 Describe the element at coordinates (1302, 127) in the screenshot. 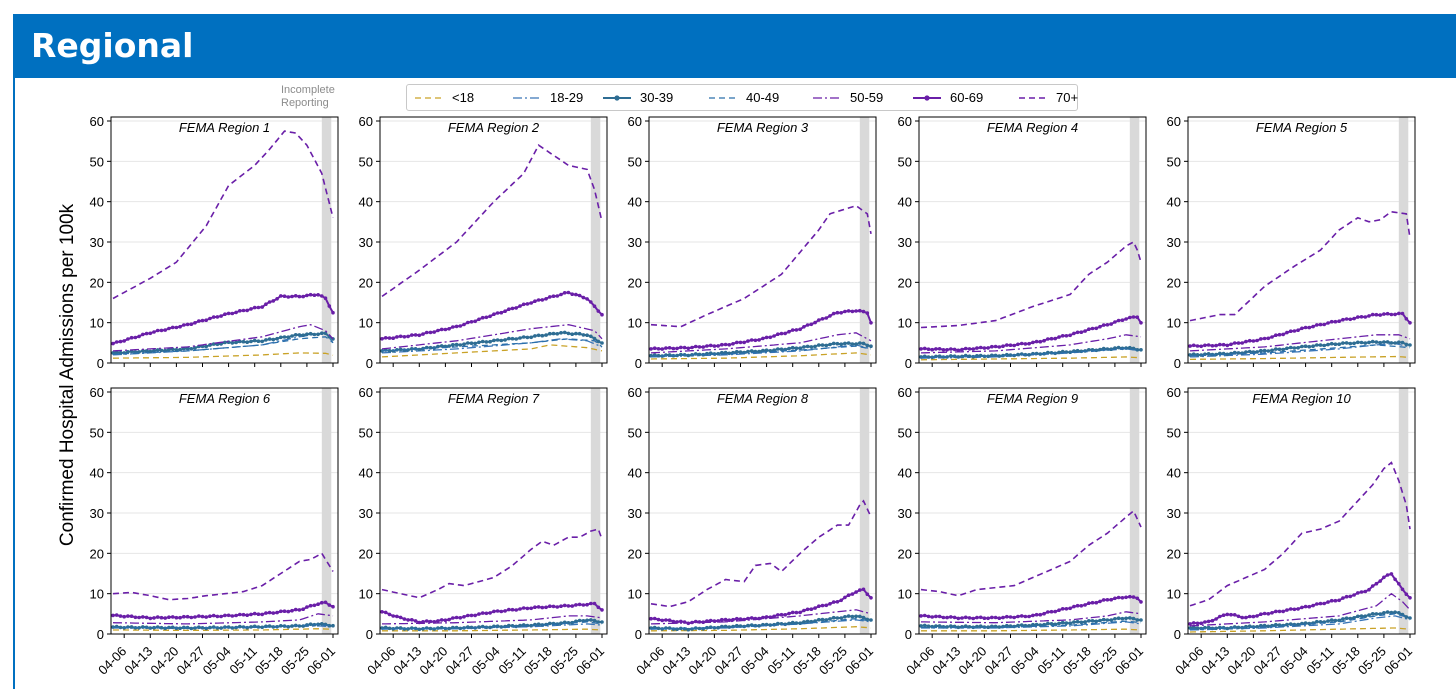

I see `panel-title: FEMA Region 5` at that location.